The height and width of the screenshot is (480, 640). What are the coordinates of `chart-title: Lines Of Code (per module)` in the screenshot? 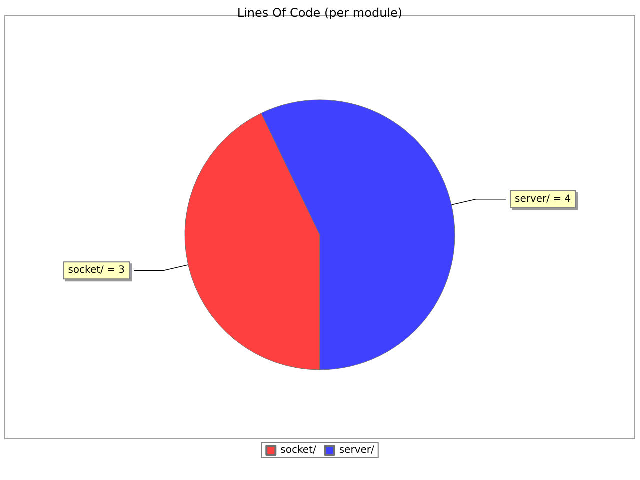 It's located at (320, 13).